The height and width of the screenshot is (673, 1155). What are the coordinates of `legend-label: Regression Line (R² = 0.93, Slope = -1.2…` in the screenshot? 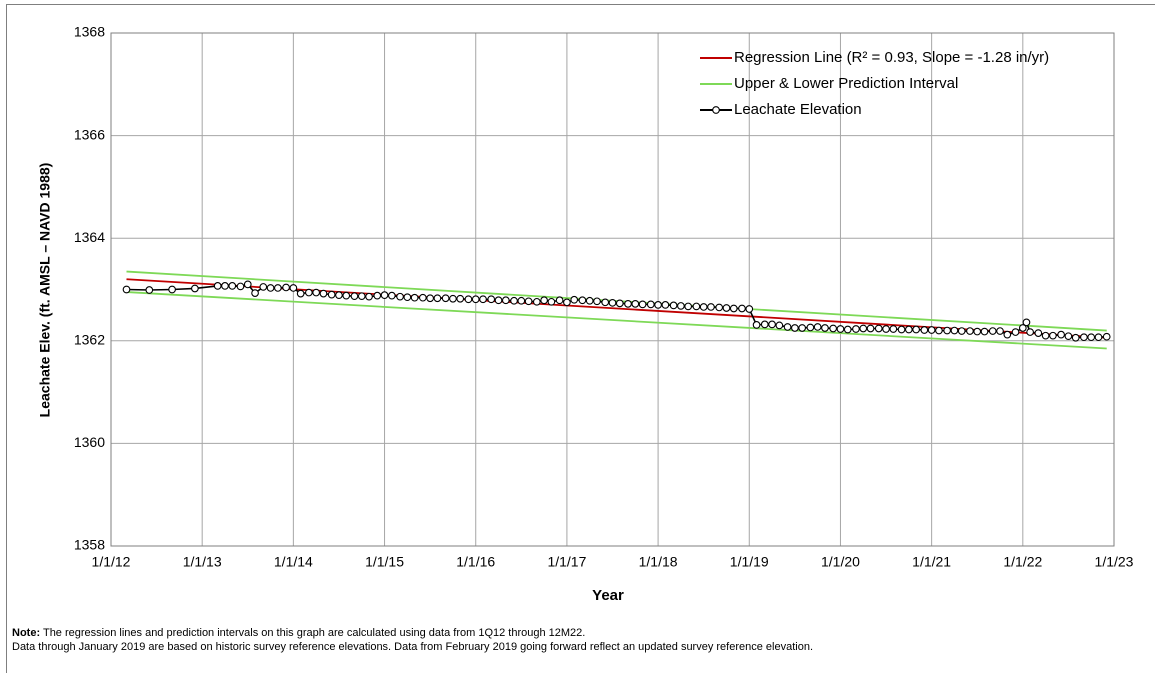 It's located at (891, 57).